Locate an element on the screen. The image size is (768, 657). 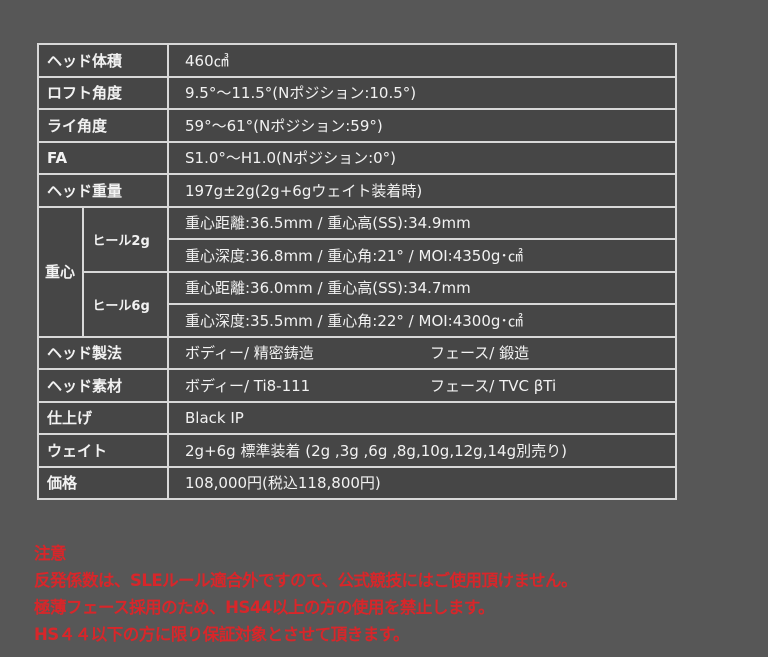
table-row: ヒール6g 重心距離:36.0mm / 重心高(SS):34.7mm is located at coordinates (357, 304).